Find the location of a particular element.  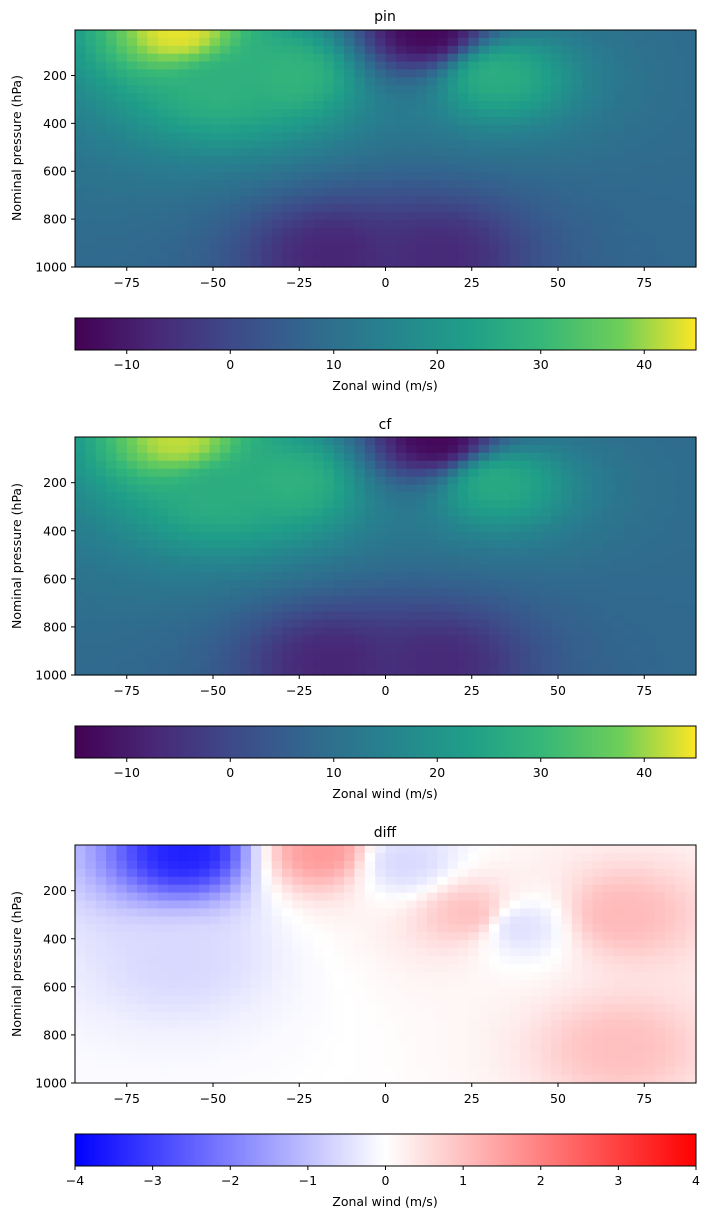

panel-title: pin is located at coordinates (385, 17).